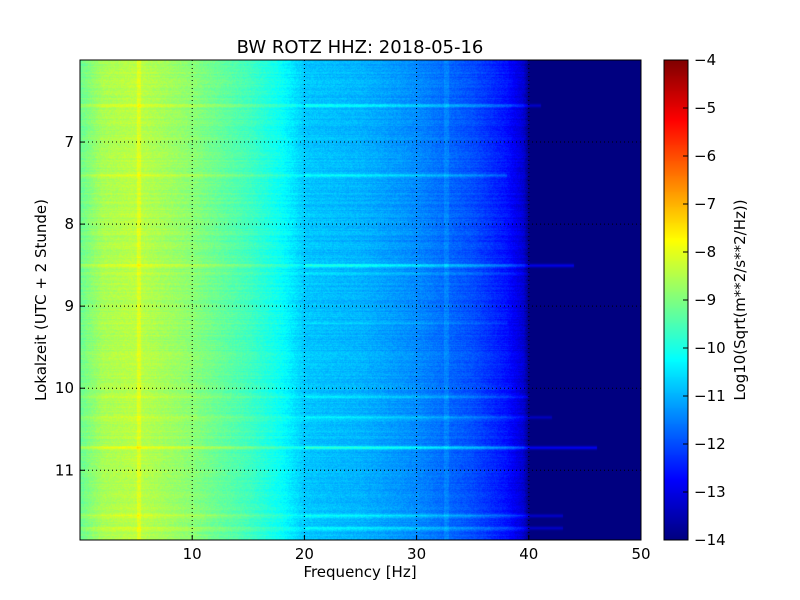 The image size is (800, 600). What do you see at coordinates (69, 224) in the screenshot?
I see `y-tick-label: 8` at bounding box center [69, 224].